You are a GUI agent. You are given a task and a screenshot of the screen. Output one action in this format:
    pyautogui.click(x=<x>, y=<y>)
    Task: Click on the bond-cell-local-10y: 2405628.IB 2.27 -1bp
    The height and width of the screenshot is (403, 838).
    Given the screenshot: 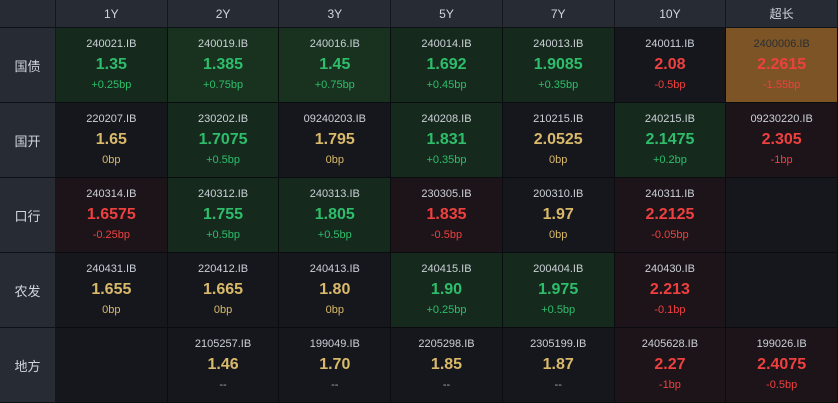 What is the action you would take?
    pyautogui.click(x=670, y=365)
    